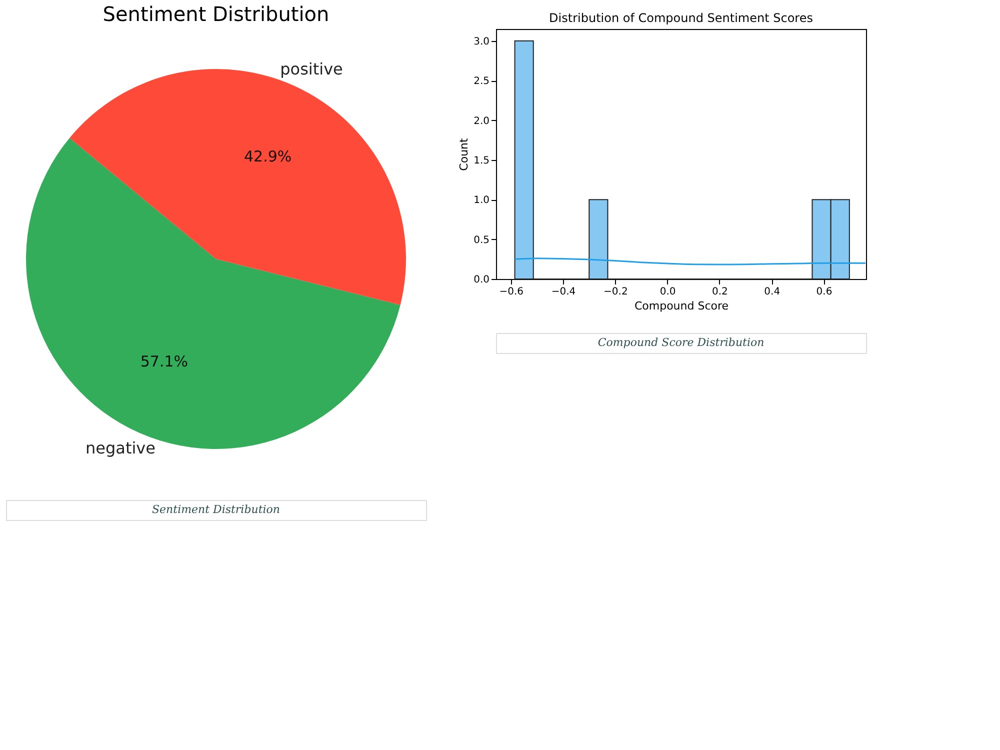 The height and width of the screenshot is (750, 1000). Describe the element at coordinates (563, 292) in the screenshot. I see `x-tick-label: −0.4` at that location.